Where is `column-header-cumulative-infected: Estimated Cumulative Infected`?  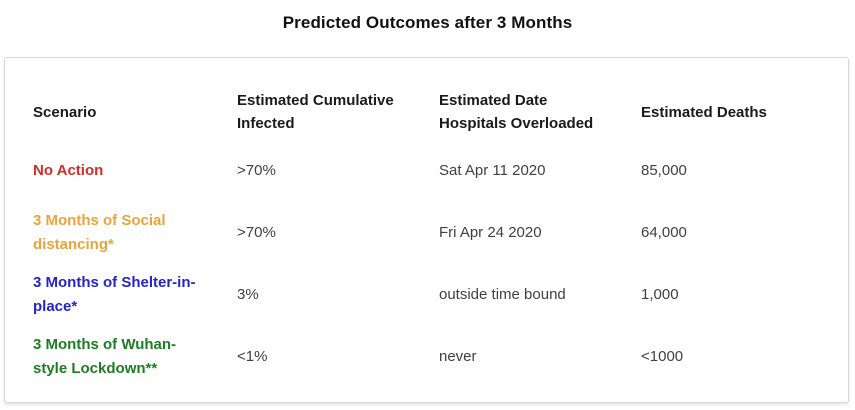
column-header-cumulative-infected: Estimated Cumulative Infected is located at coordinates (315, 112).